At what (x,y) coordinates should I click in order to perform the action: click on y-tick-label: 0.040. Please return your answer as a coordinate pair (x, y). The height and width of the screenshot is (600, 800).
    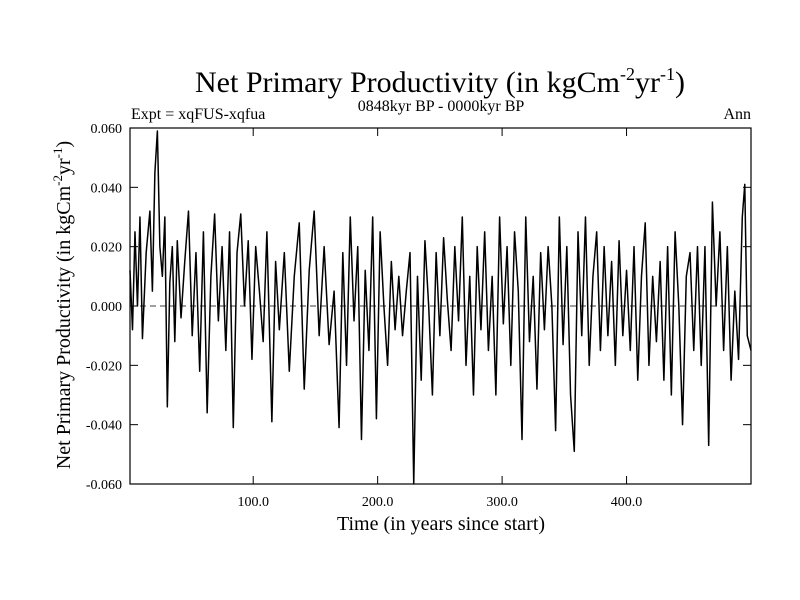
    Looking at the image, I should click on (107, 188).